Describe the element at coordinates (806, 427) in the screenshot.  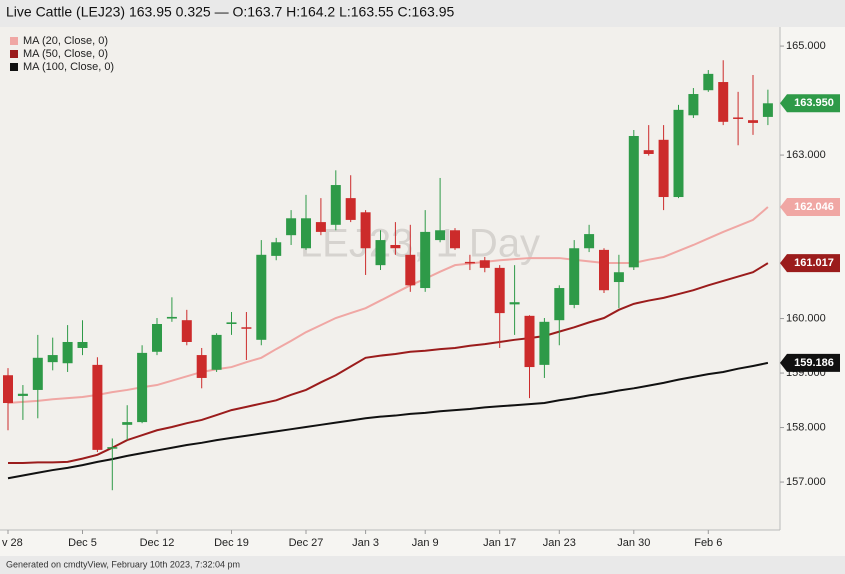
I see `y-tick-label: 158.000` at that location.